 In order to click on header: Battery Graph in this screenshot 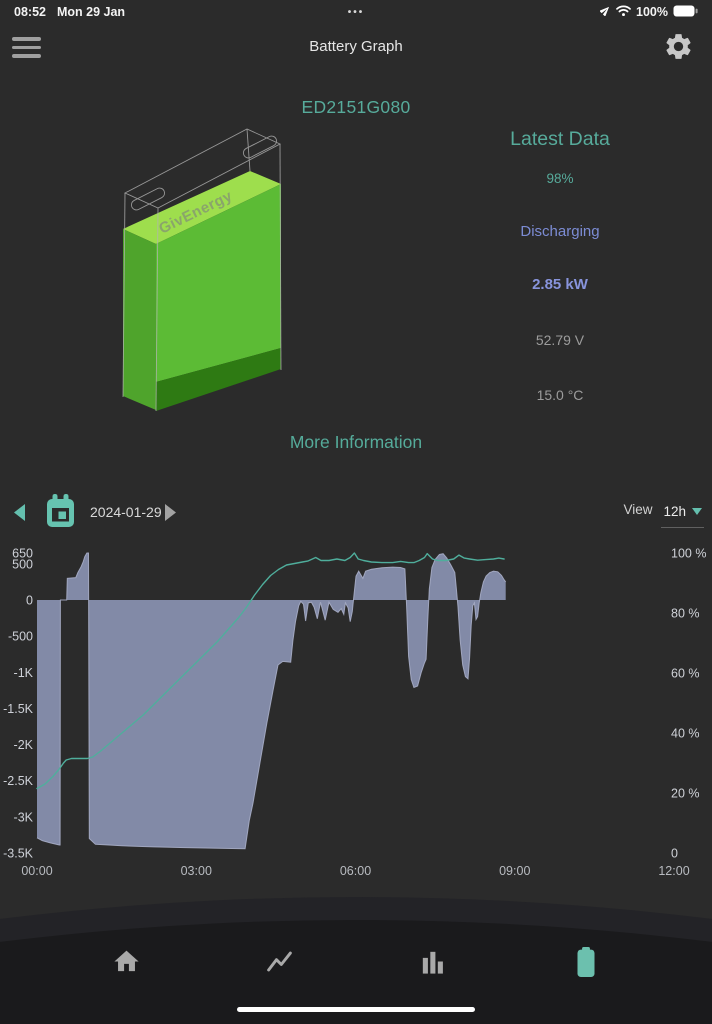, I will do `click(356, 48)`.